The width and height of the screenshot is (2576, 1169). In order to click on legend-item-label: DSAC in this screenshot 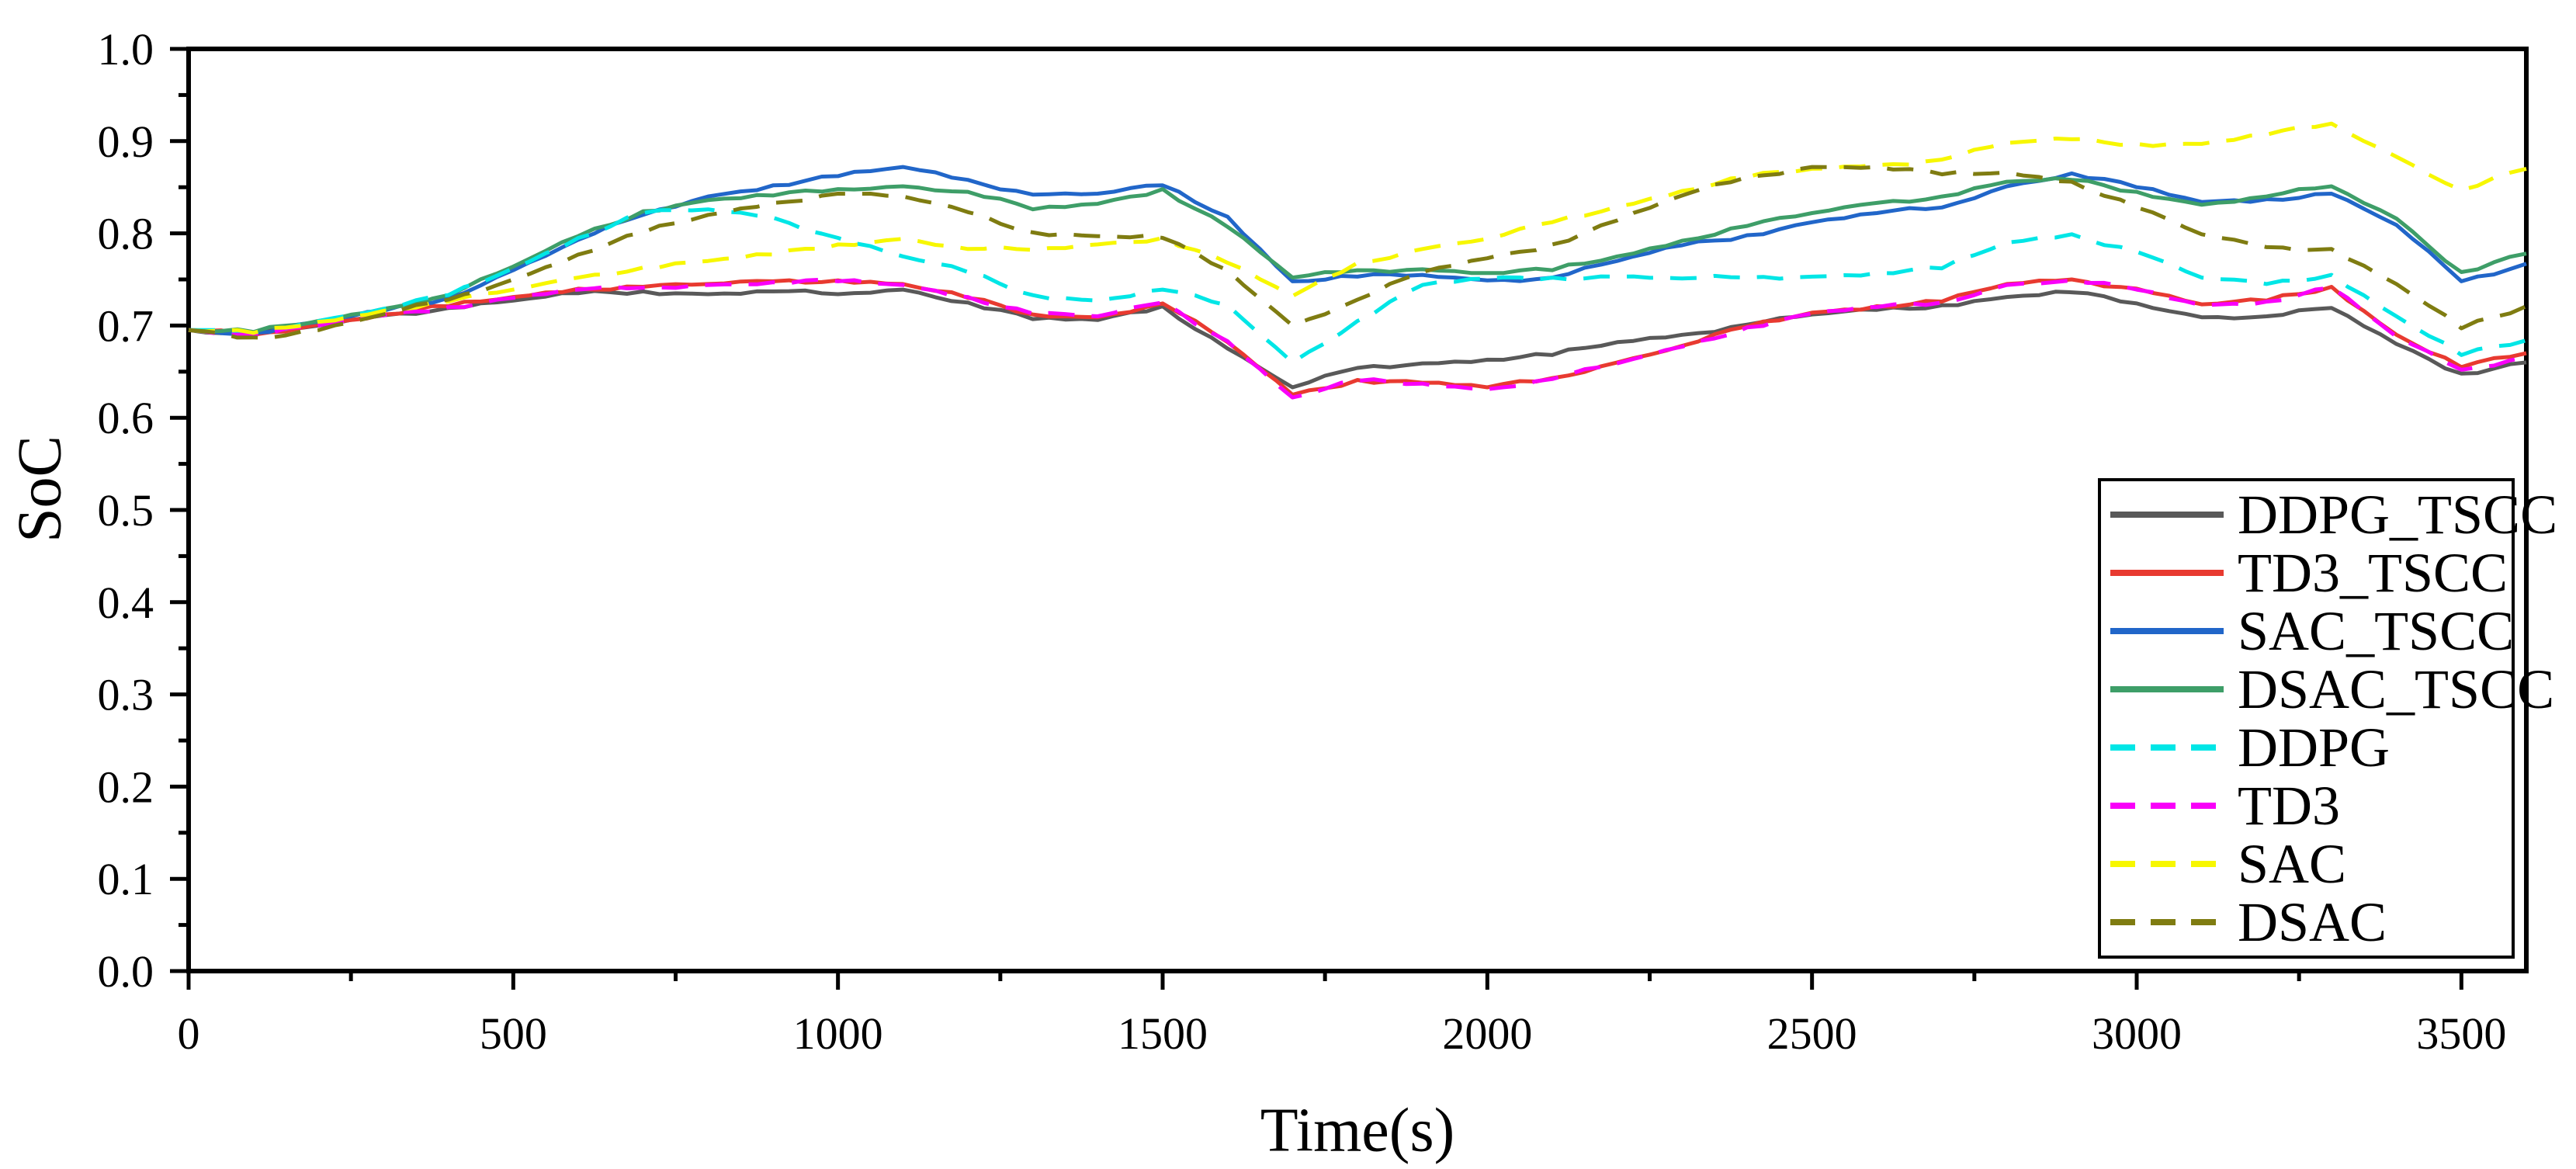, I will do `click(2312, 921)`.